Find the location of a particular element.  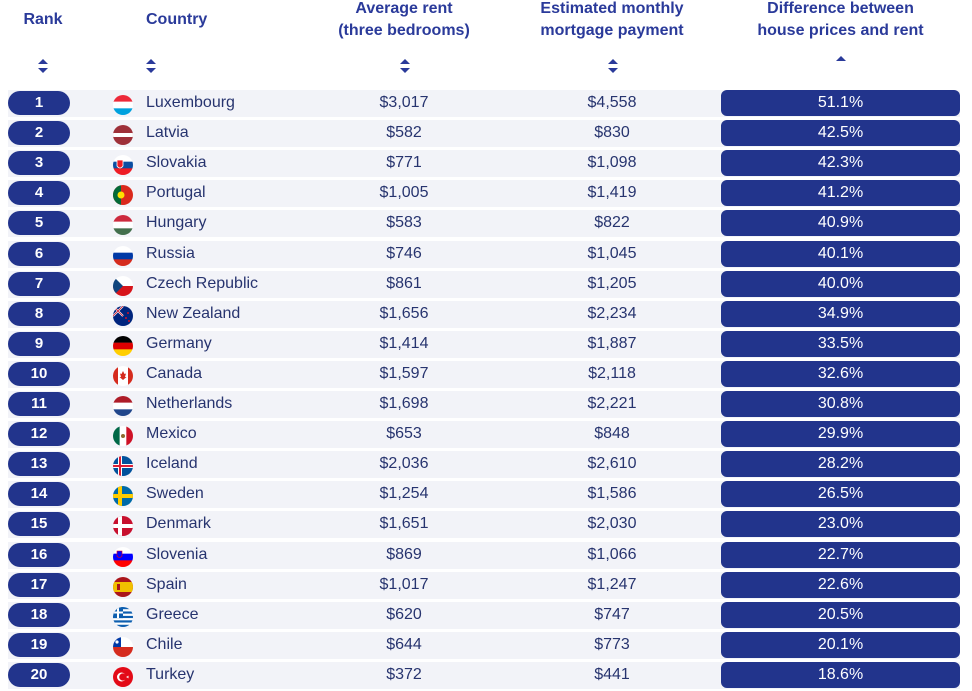

new-zealand-flag-icon is located at coordinates (123, 315).